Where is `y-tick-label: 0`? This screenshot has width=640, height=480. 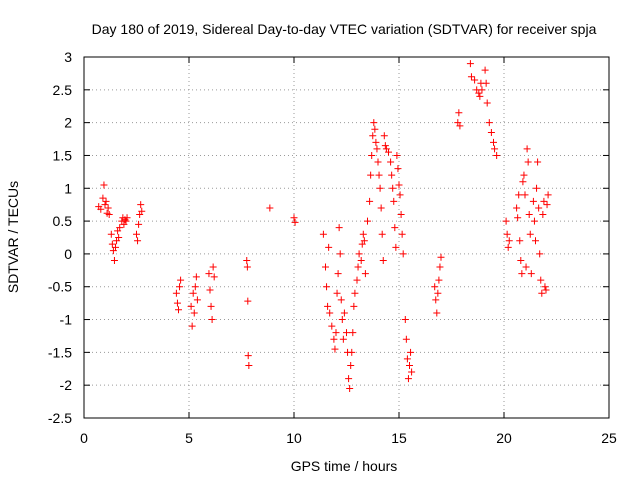 y-tick-label: 0 is located at coordinates (68, 254).